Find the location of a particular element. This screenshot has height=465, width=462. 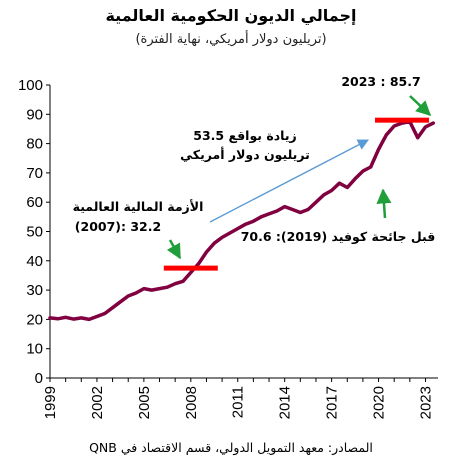

y-tick-label: 60 is located at coordinates (34, 202).